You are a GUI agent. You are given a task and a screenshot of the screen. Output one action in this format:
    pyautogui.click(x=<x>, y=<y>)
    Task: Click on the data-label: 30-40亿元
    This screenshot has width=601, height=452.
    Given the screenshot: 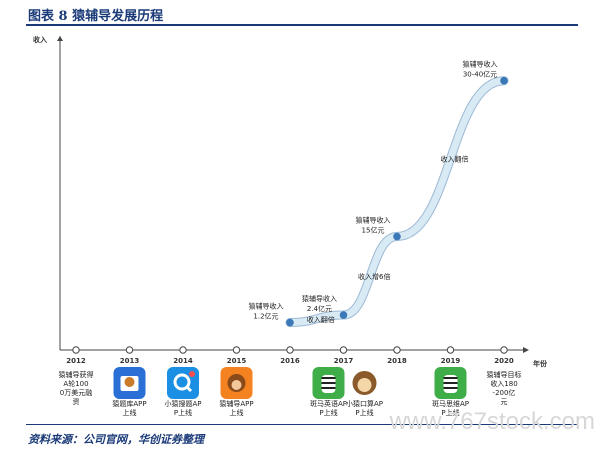 What is the action you would take?
    pyautogui.click(x=480, y=74)
    